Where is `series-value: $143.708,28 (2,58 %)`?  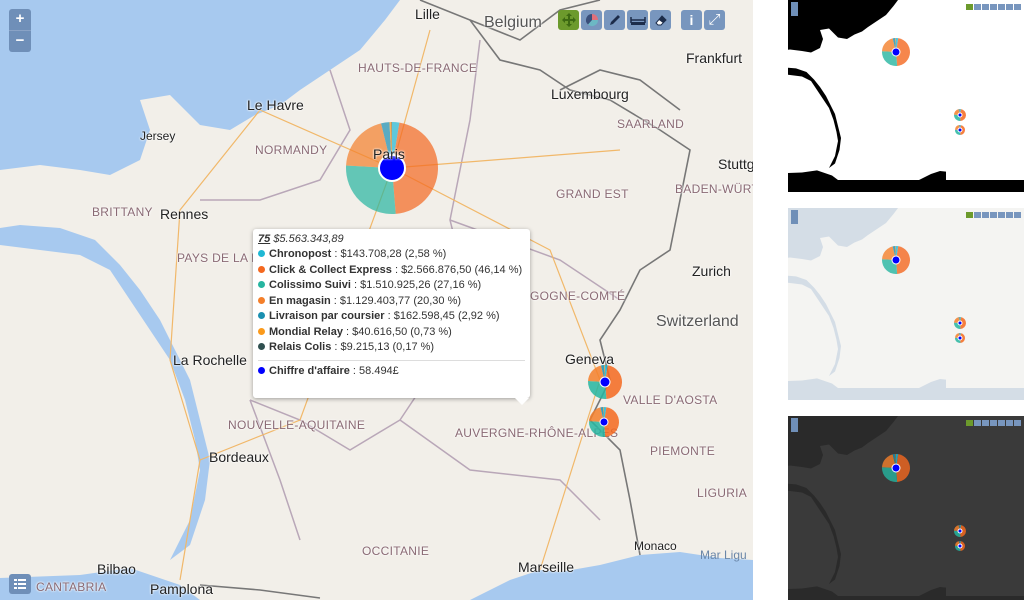
series-value: $143.708,28 (2,58 %) is located at coordinates (393, 254).